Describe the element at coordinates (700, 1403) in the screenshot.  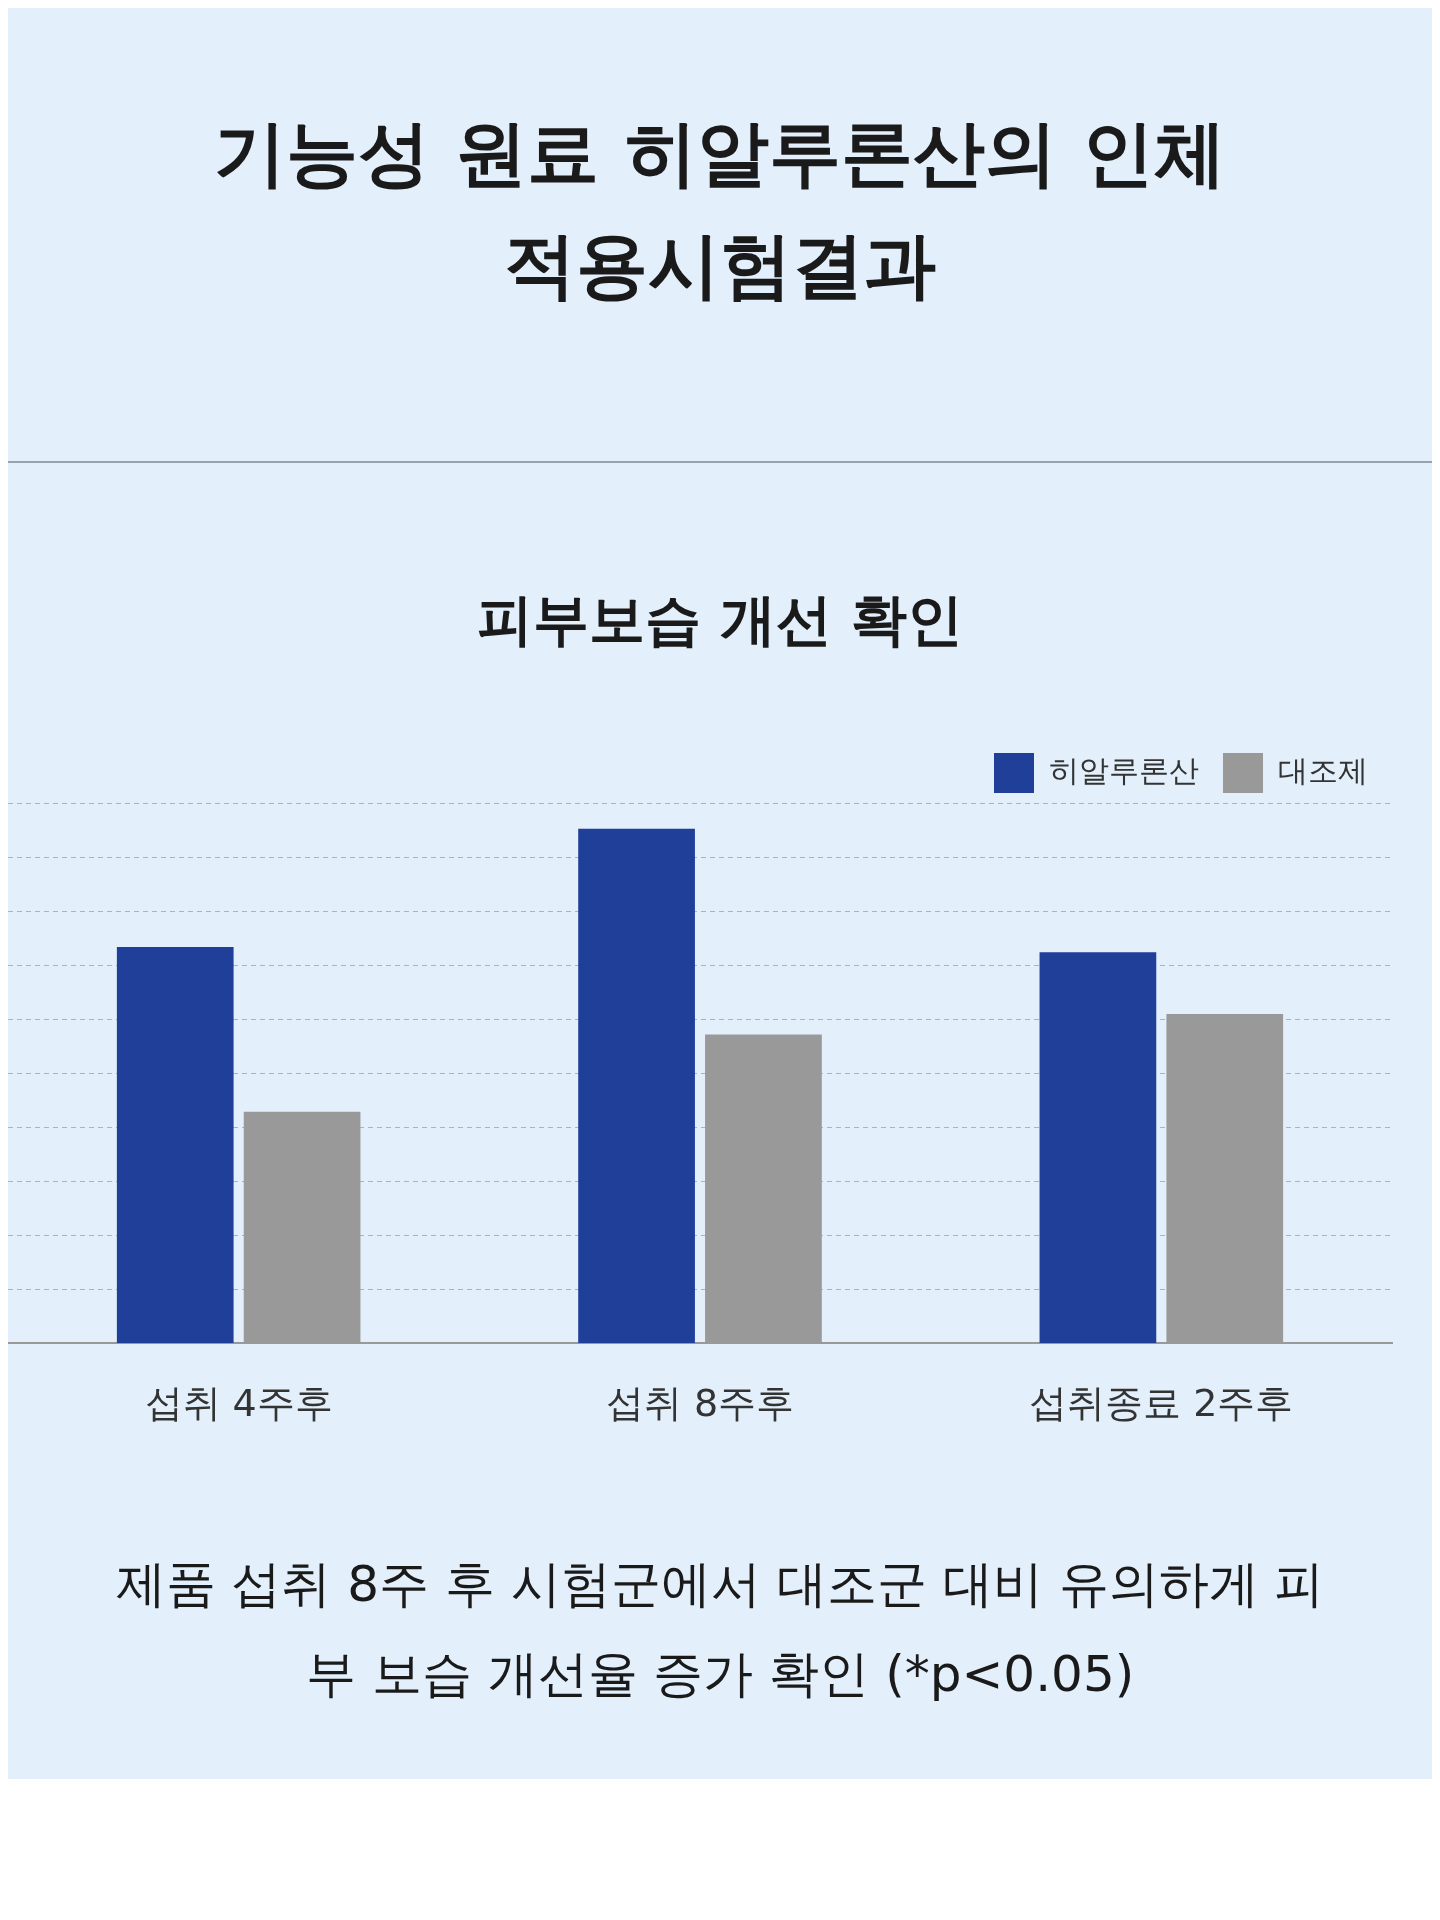
I see `x-tick-label: 섭취 8주후` at that location.